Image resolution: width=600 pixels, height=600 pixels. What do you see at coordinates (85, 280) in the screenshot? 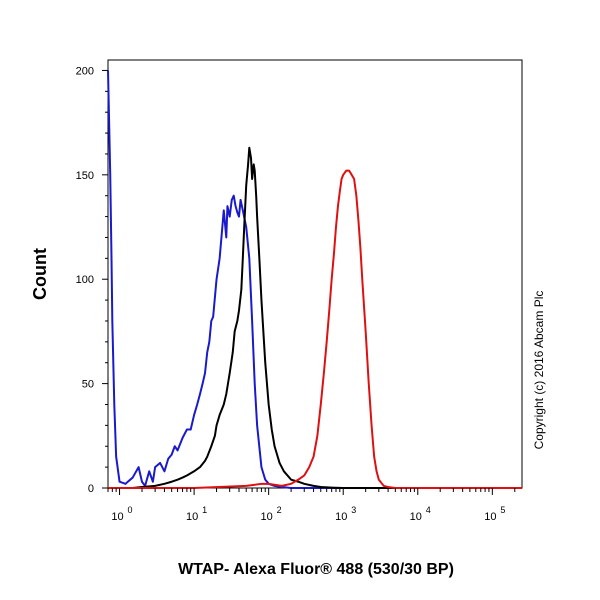
I see `y-tick-label: 100` at bounding box center [85, 280].